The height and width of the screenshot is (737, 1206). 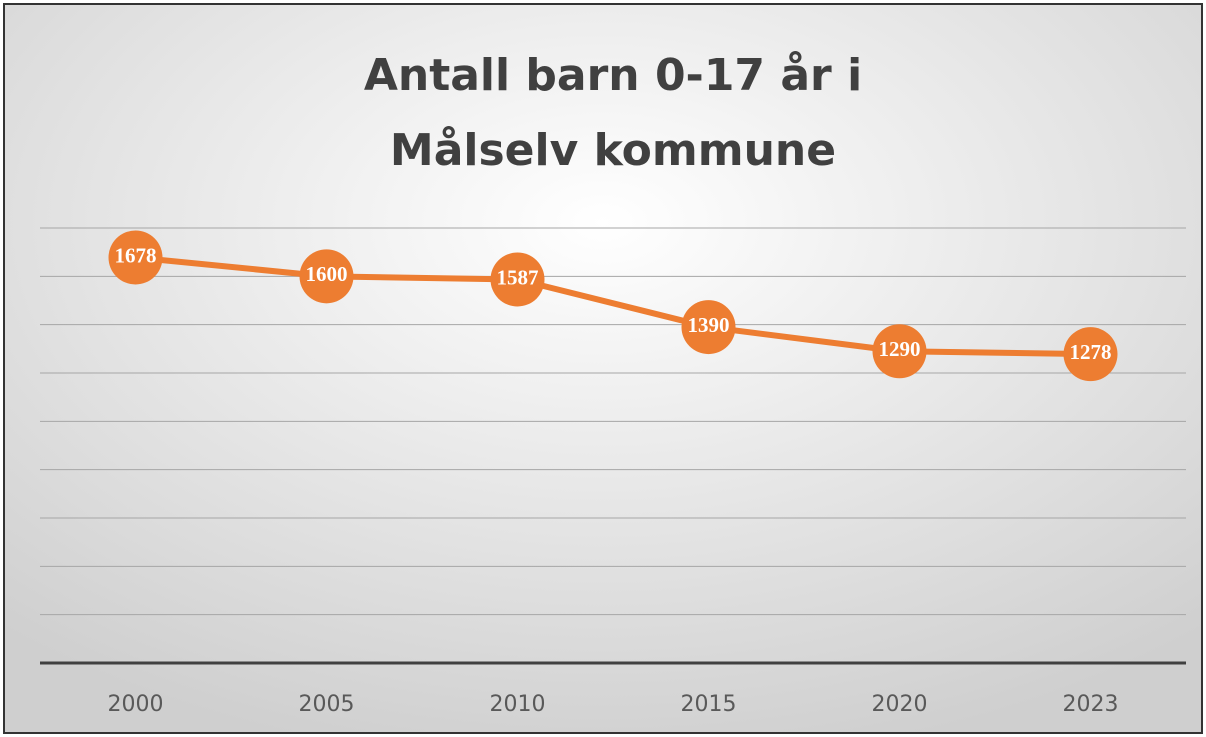 I want to click on x-tick-label: 2005, so click(x=327, y=704).